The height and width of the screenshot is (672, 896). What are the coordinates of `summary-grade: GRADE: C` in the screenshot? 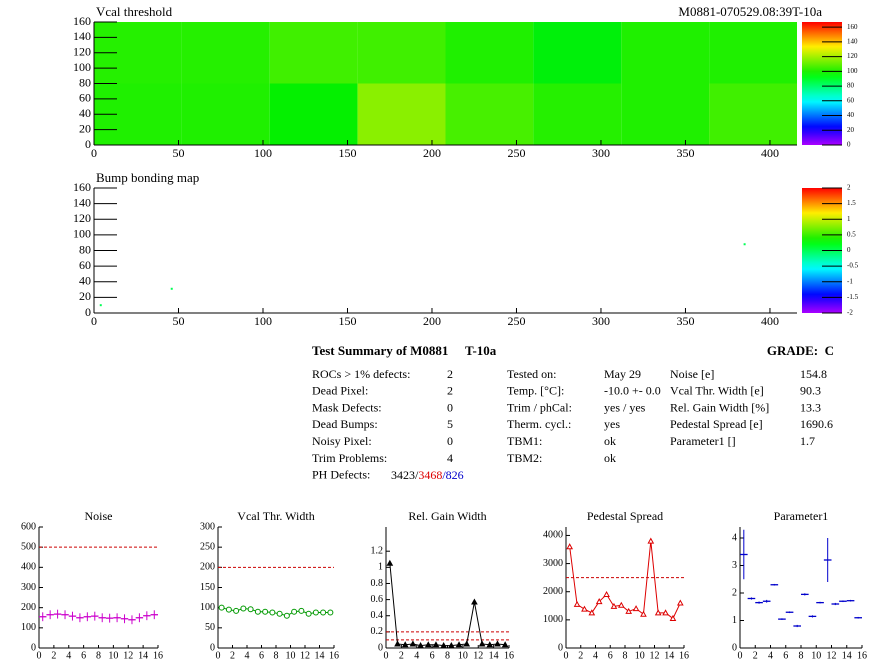 It's located at (800, 350).